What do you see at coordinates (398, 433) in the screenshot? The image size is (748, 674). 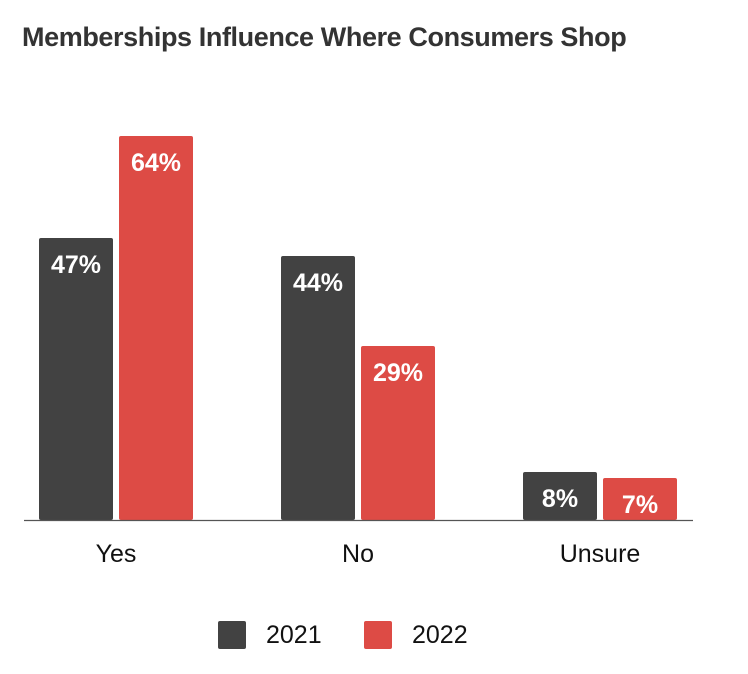 I see `bar-no-2022` at bounding box center [398, 433].